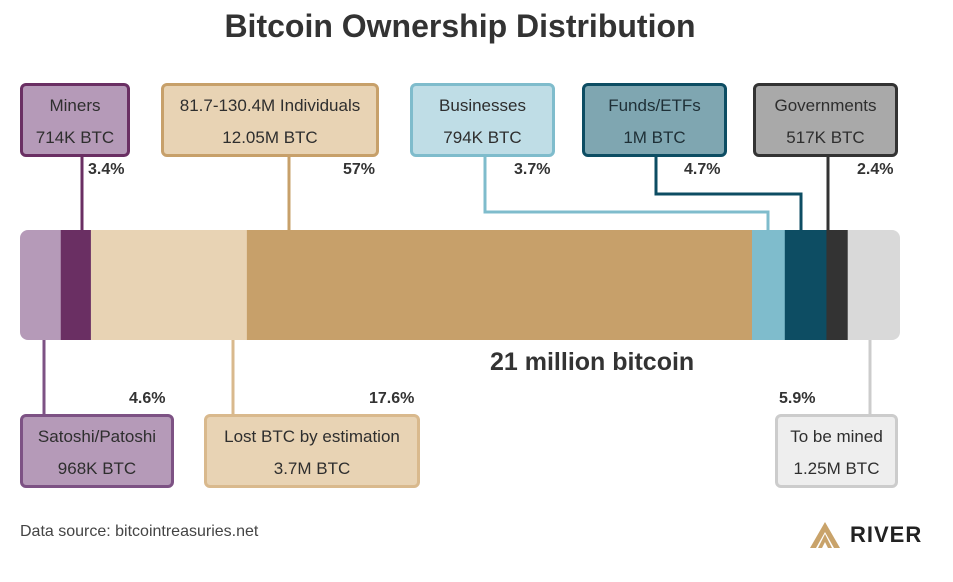 The image size is (953, 582). I want to click on river-logo: RIVER, so click(865, 535).